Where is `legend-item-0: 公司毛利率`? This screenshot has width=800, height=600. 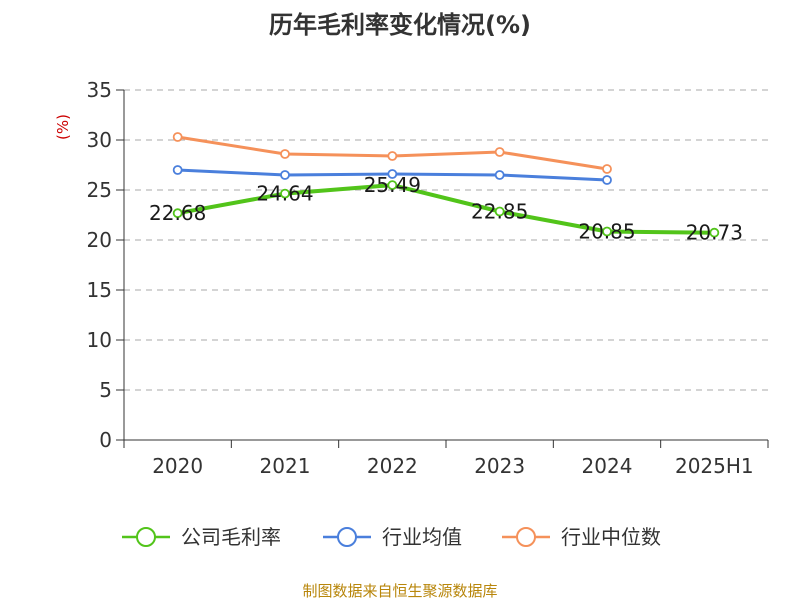 legend-item-0: 公司毛利率 is located at coordinates (201, 537).